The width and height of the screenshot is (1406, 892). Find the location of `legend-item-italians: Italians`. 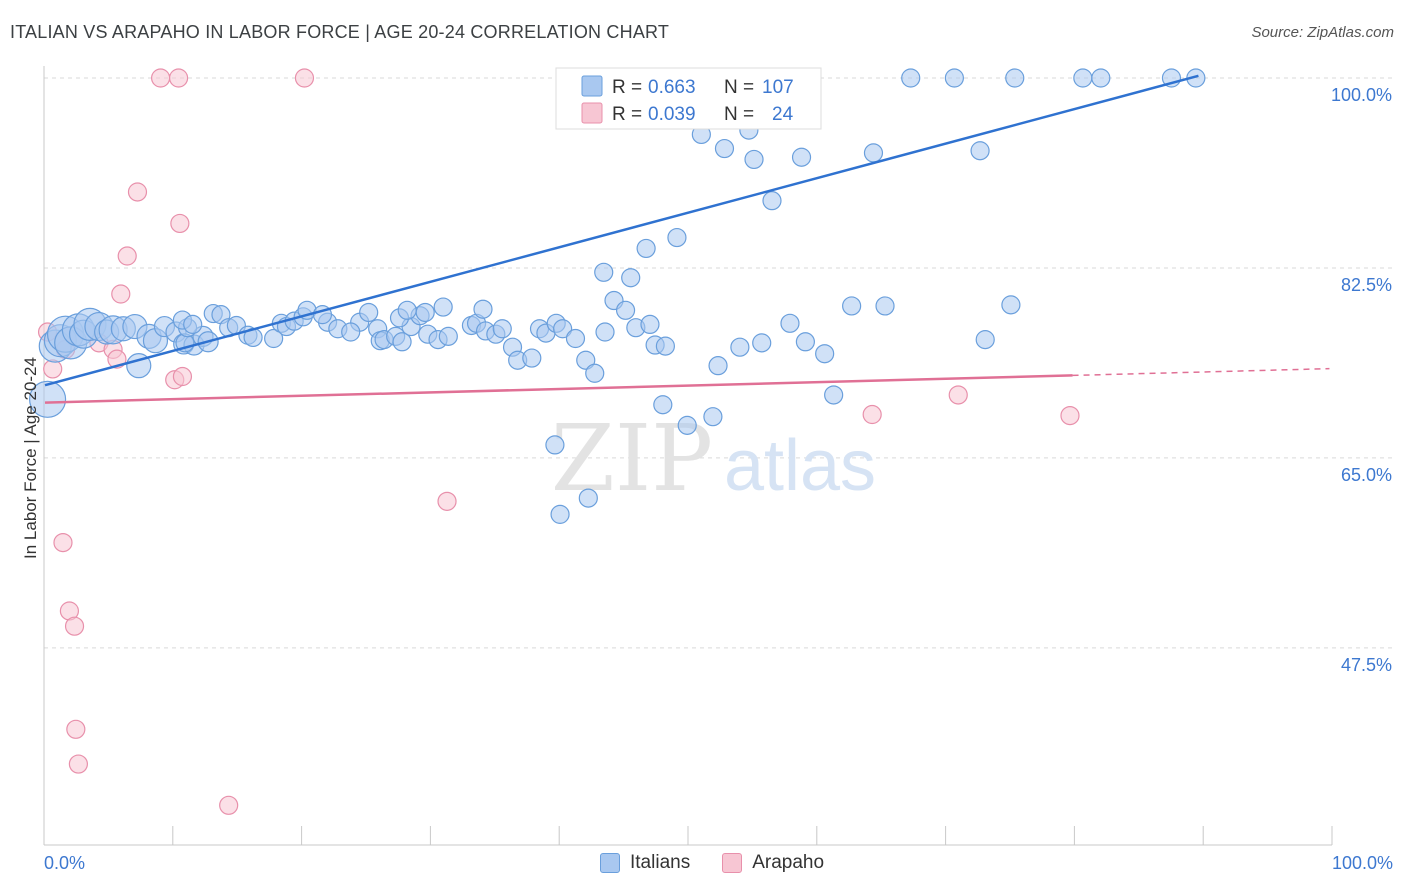

legend-item-italians: Italians is located at coordinates (645, 863).